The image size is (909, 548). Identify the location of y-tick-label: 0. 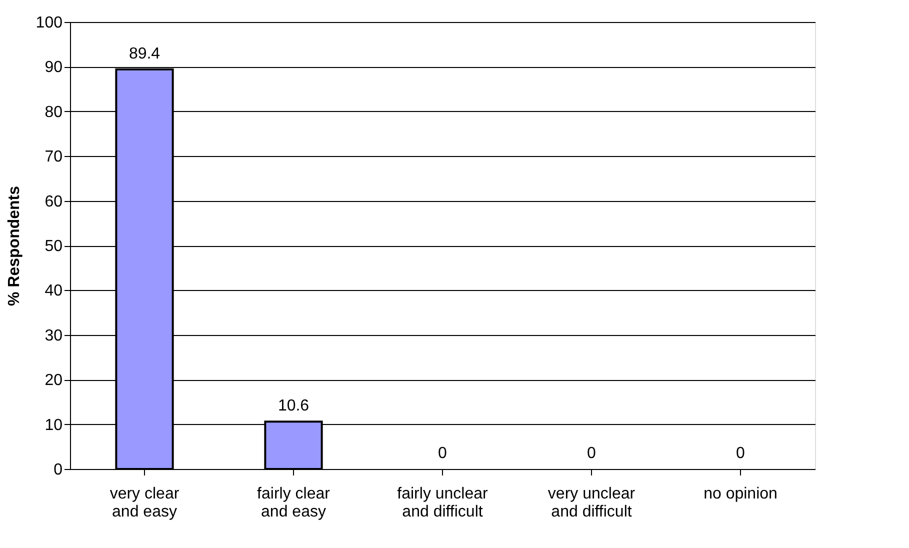
(58, 470).